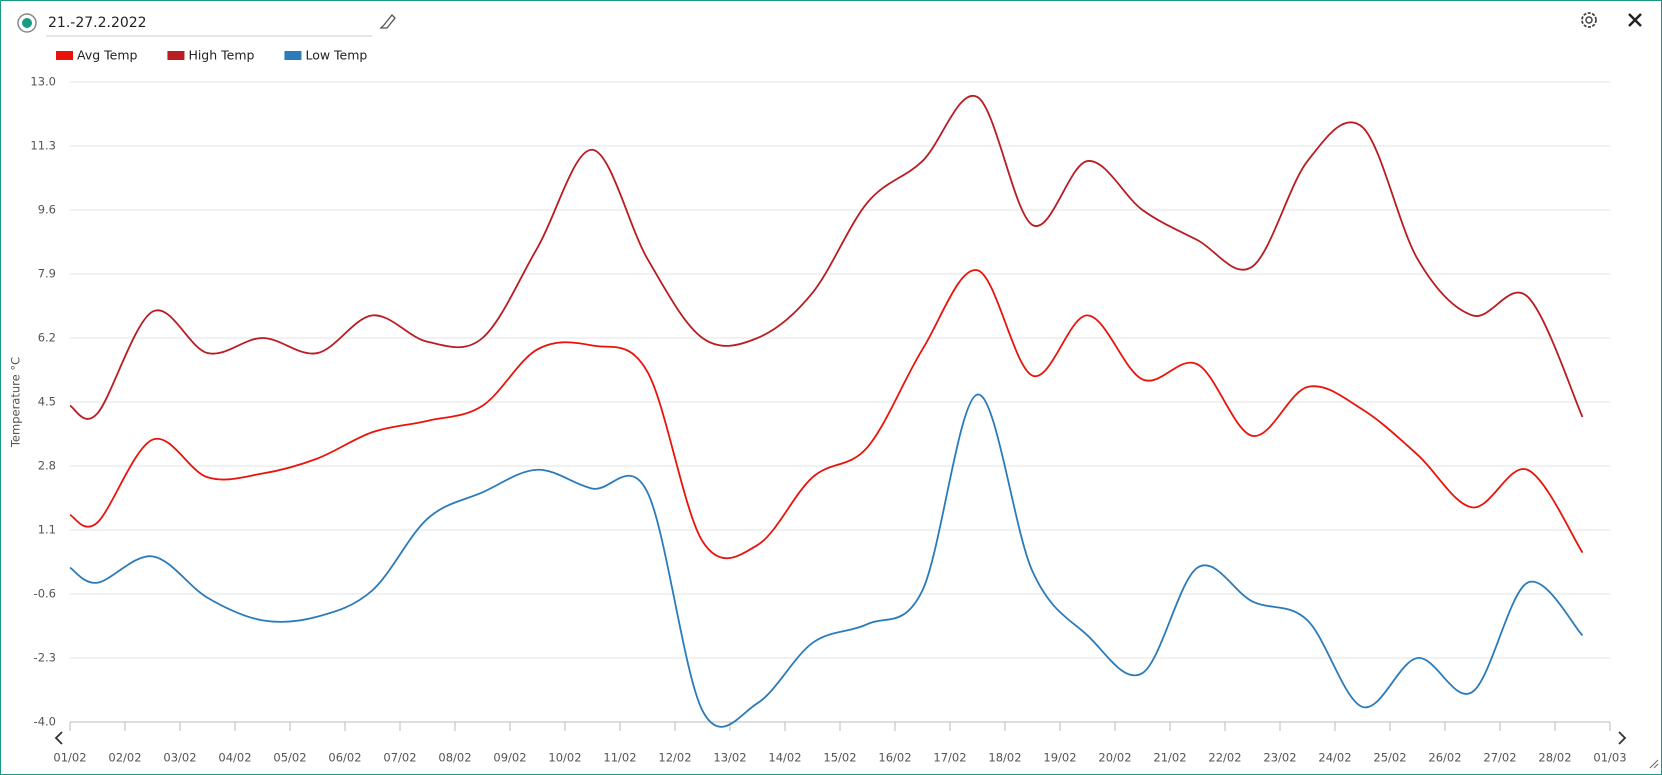 This screenshot has height=775, width=1662. What do you see at coordinates (45, 658) in the screenshot?
I see `y-tick-label: -2.3` at bounding box center [45, 658].